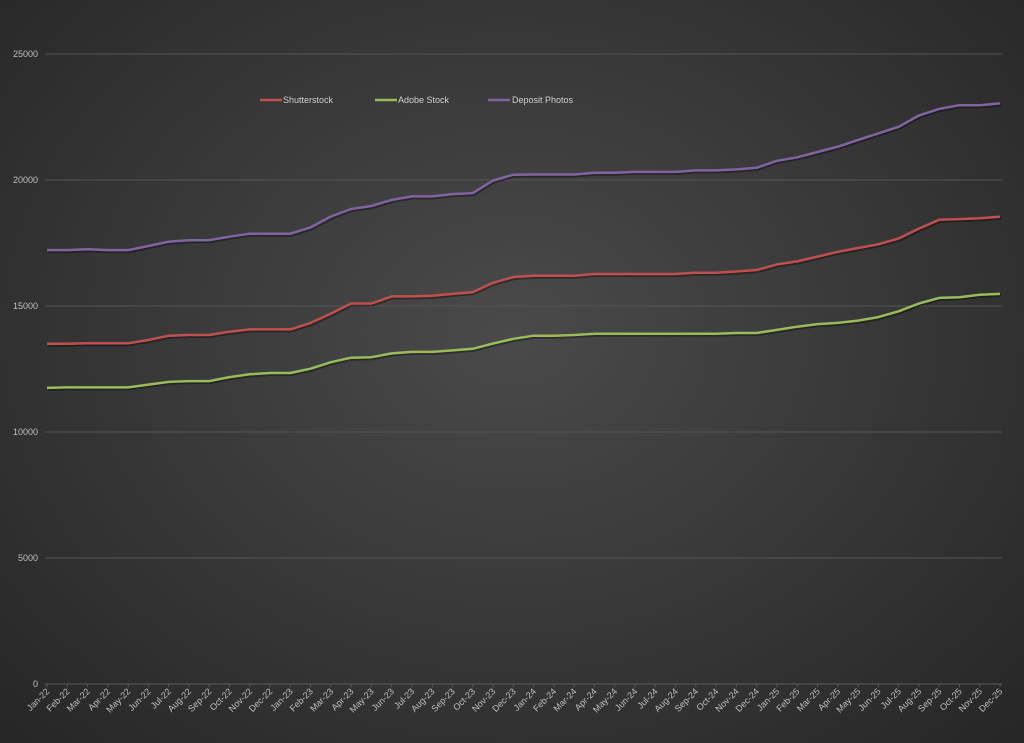  I want to click on y-tick-label: 10000, so click(25, 432).